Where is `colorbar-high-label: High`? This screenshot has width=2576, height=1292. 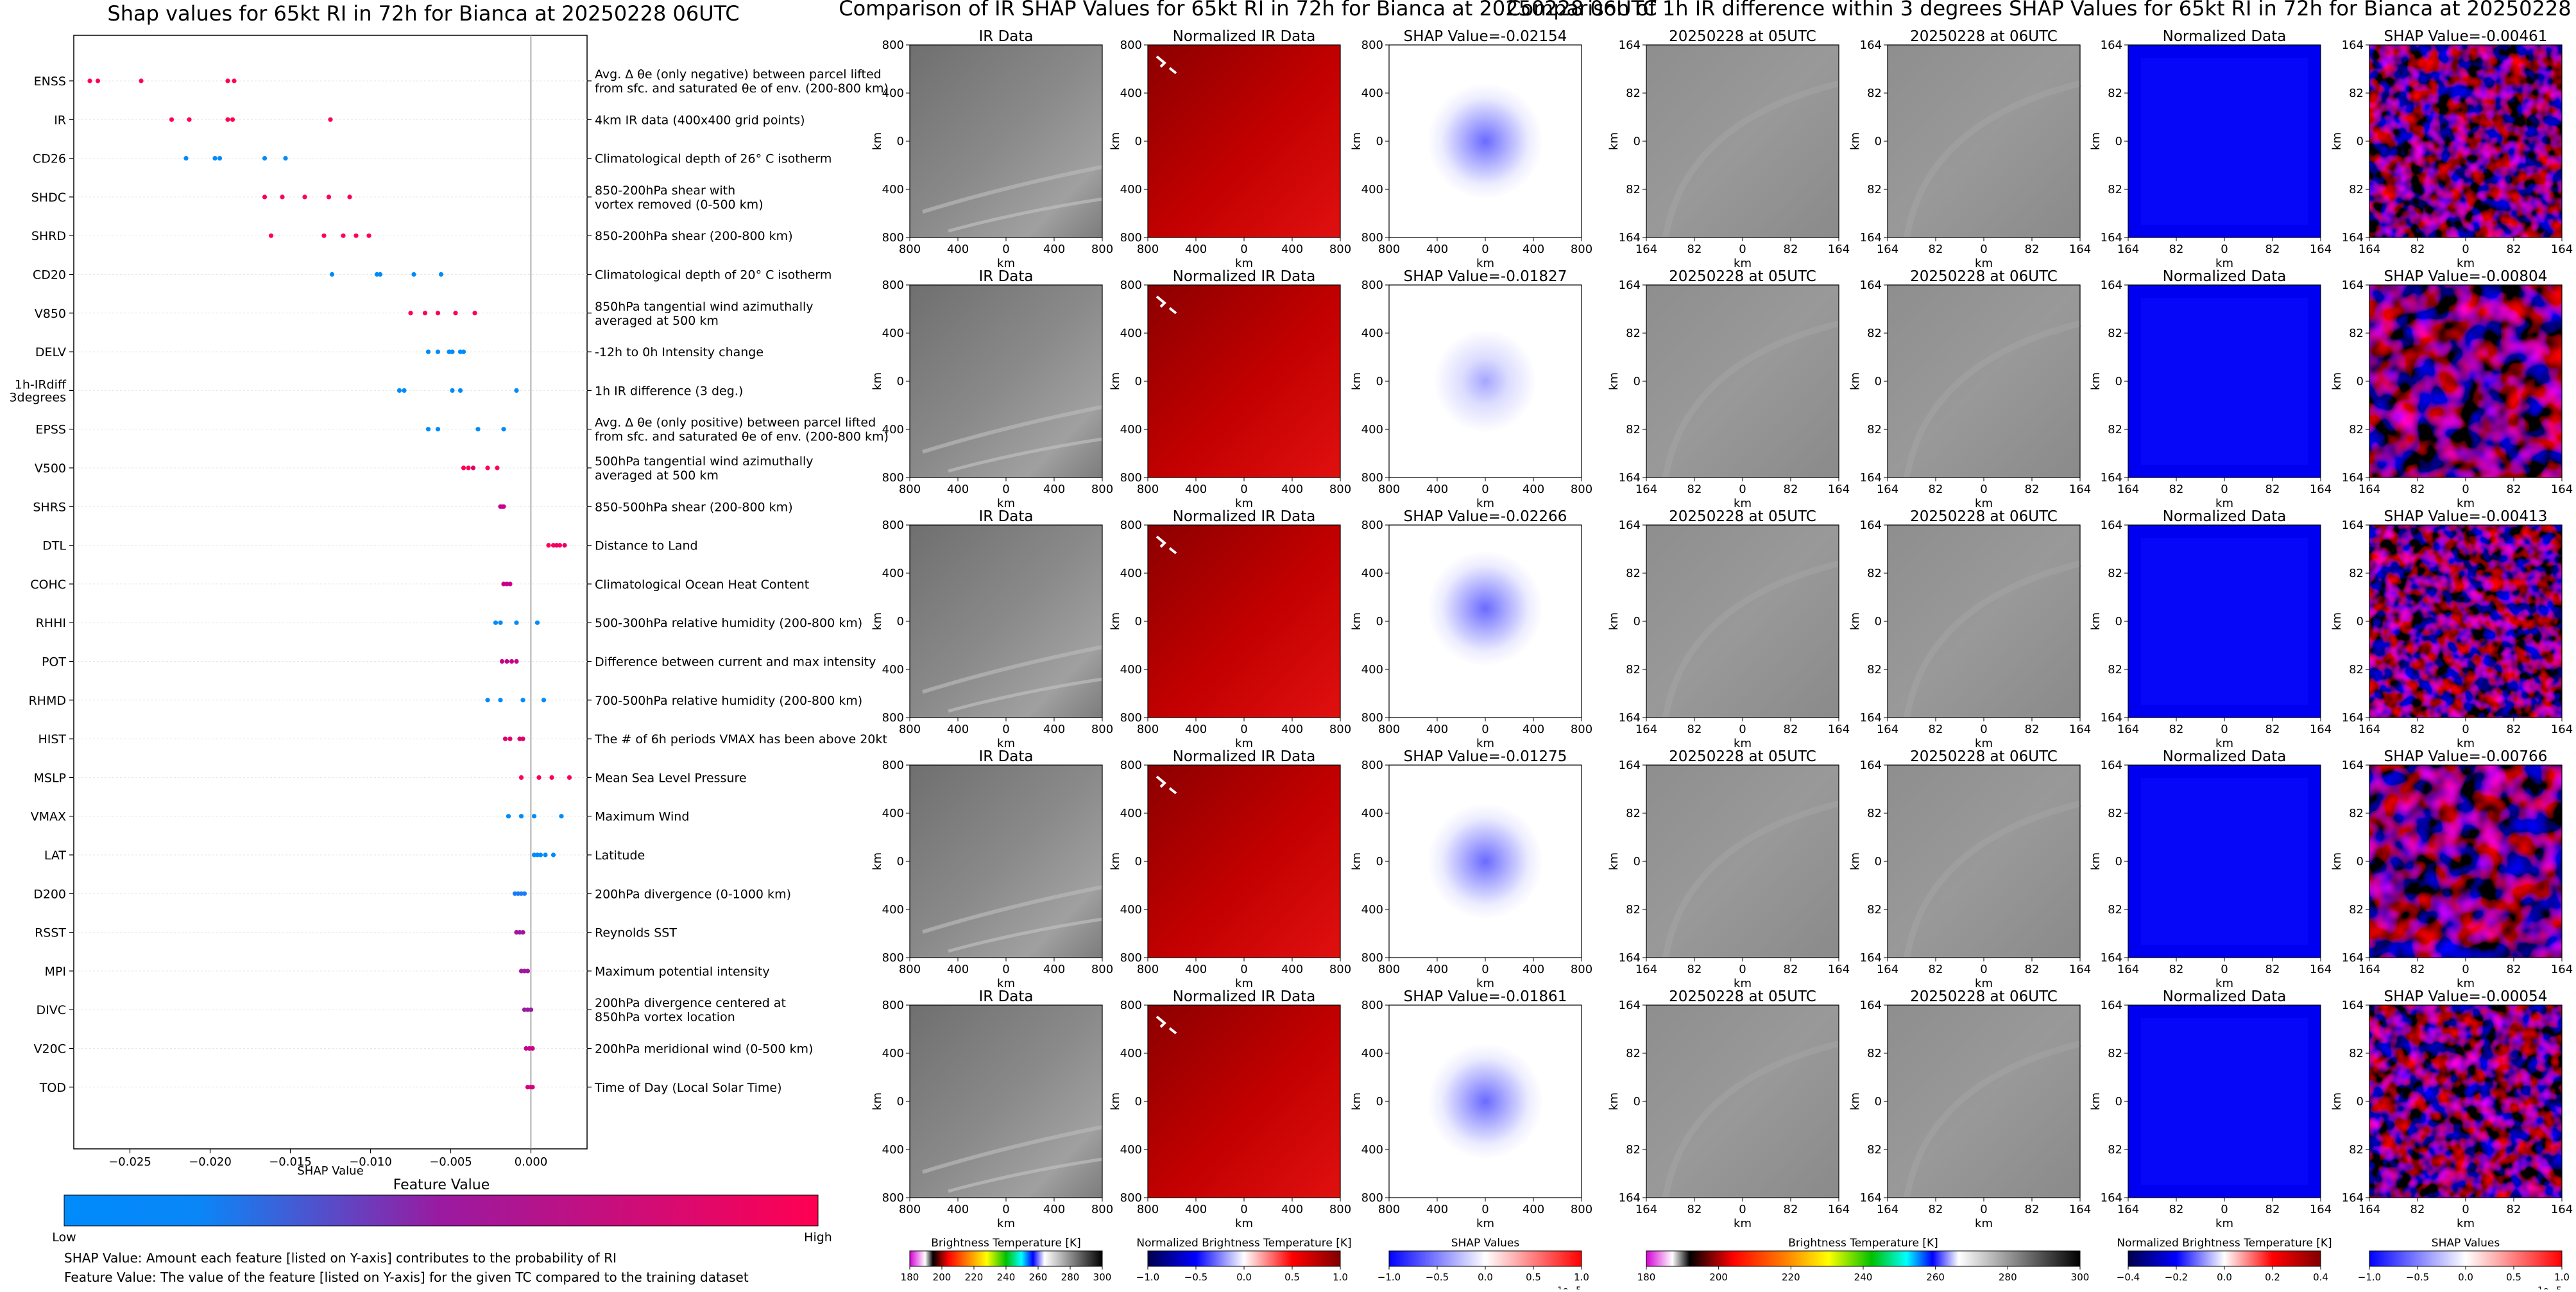
colorbar-high-label: High is located at coordinates (818, 1237).